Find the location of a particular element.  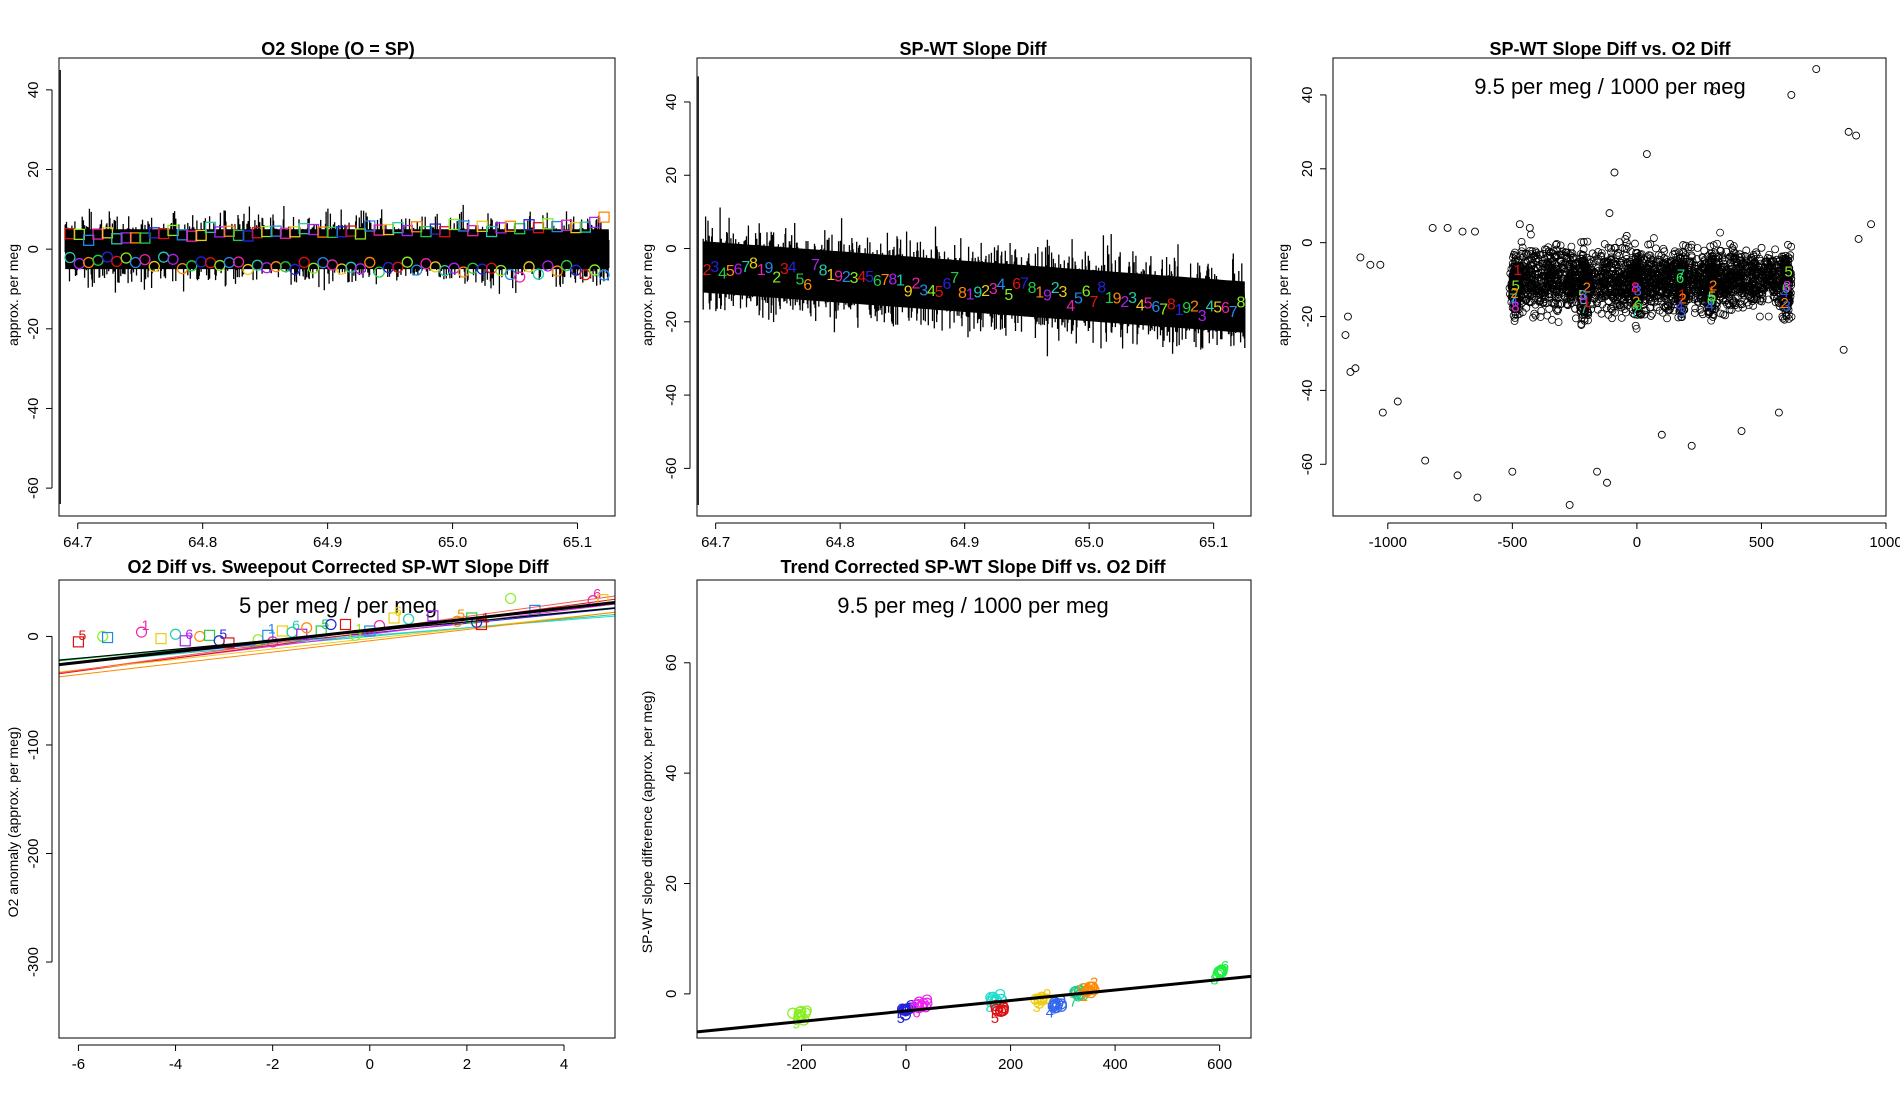

plot-marks is located at coordinates (334, 287).